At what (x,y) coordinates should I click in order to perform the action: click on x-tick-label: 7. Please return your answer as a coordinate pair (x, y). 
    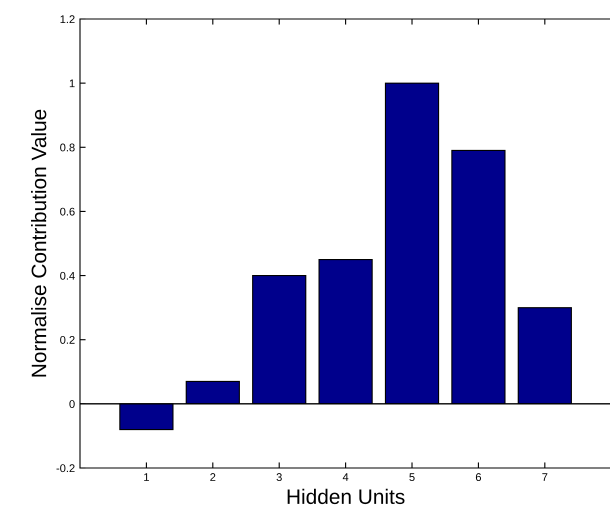
    Looking at the image, I should click on (545, 477).